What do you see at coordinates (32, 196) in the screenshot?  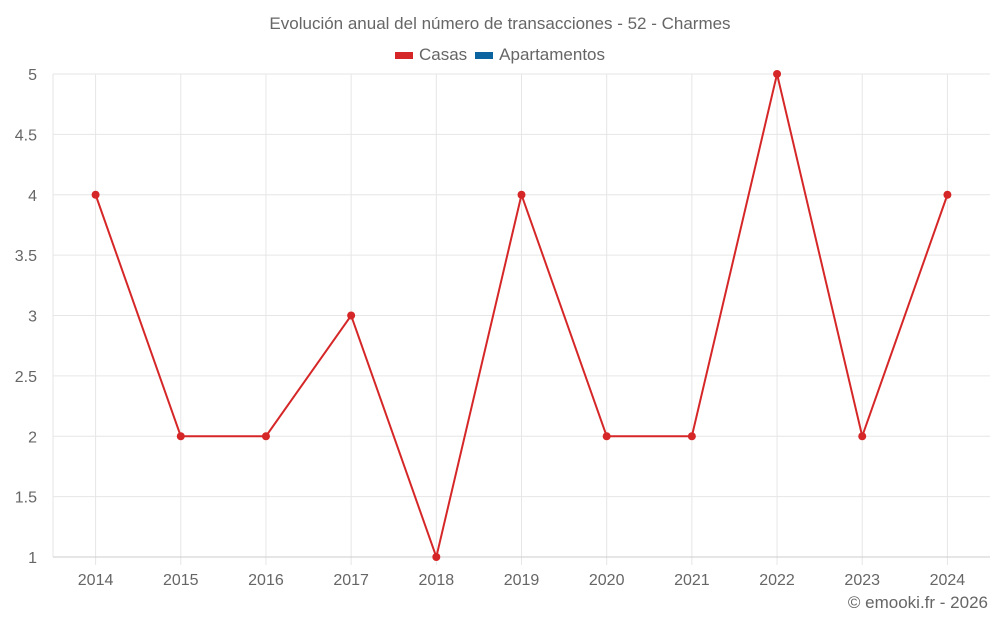 I see `y-tick-label: 4` at bounding box center [32, 196].